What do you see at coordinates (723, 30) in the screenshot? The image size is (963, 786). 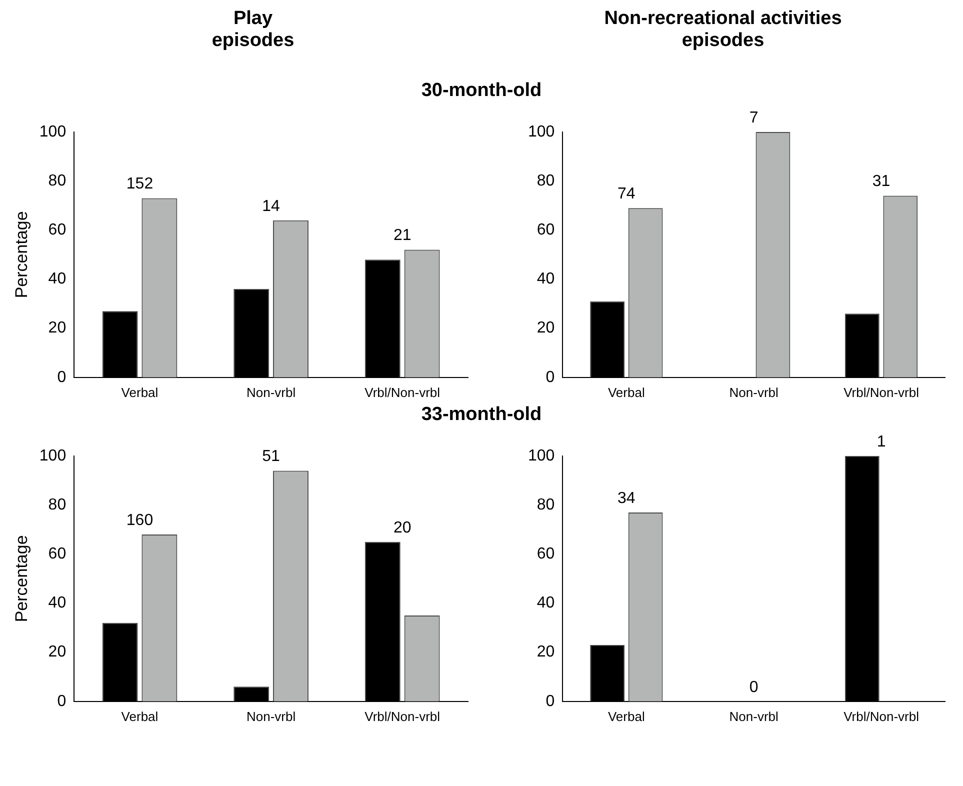 I see `chart-title: Non-recreational activities episodes` at bounding box center [723, 30].